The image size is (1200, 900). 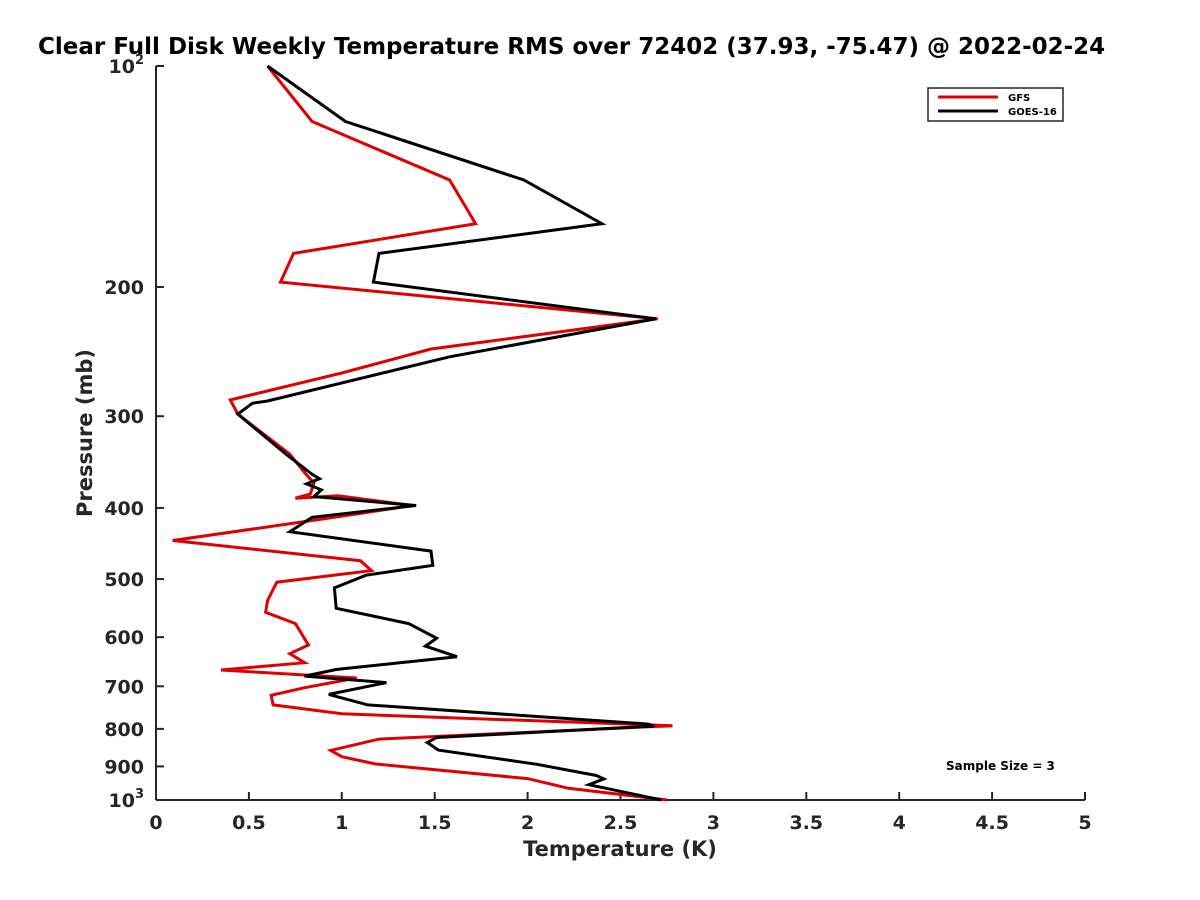 I want to click on legend: GFS GOES-16, so click(x=995, y=104).